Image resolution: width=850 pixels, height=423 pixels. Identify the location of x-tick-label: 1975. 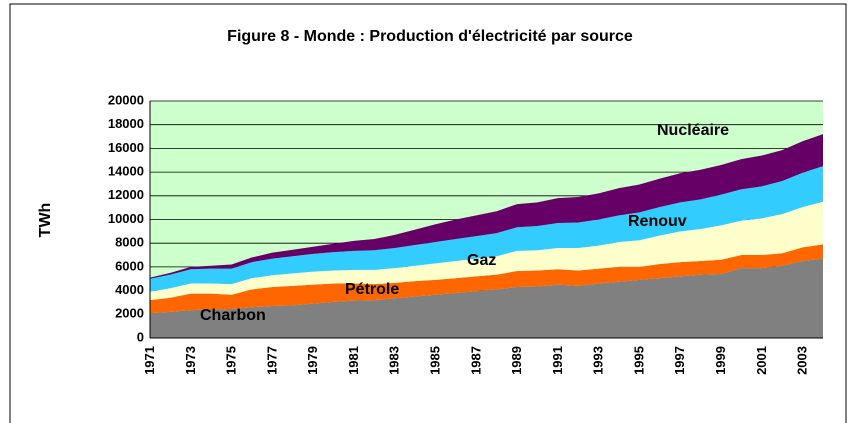
(231, 360).